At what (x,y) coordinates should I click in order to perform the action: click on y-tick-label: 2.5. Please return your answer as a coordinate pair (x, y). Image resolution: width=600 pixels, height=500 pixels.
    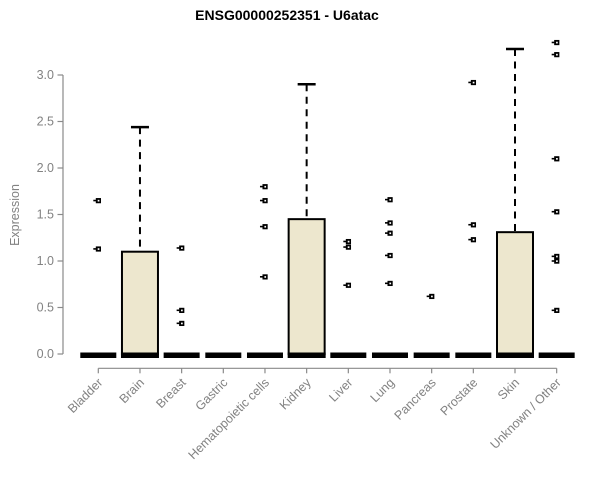
    Looking at the image, I should click on (45, 122).